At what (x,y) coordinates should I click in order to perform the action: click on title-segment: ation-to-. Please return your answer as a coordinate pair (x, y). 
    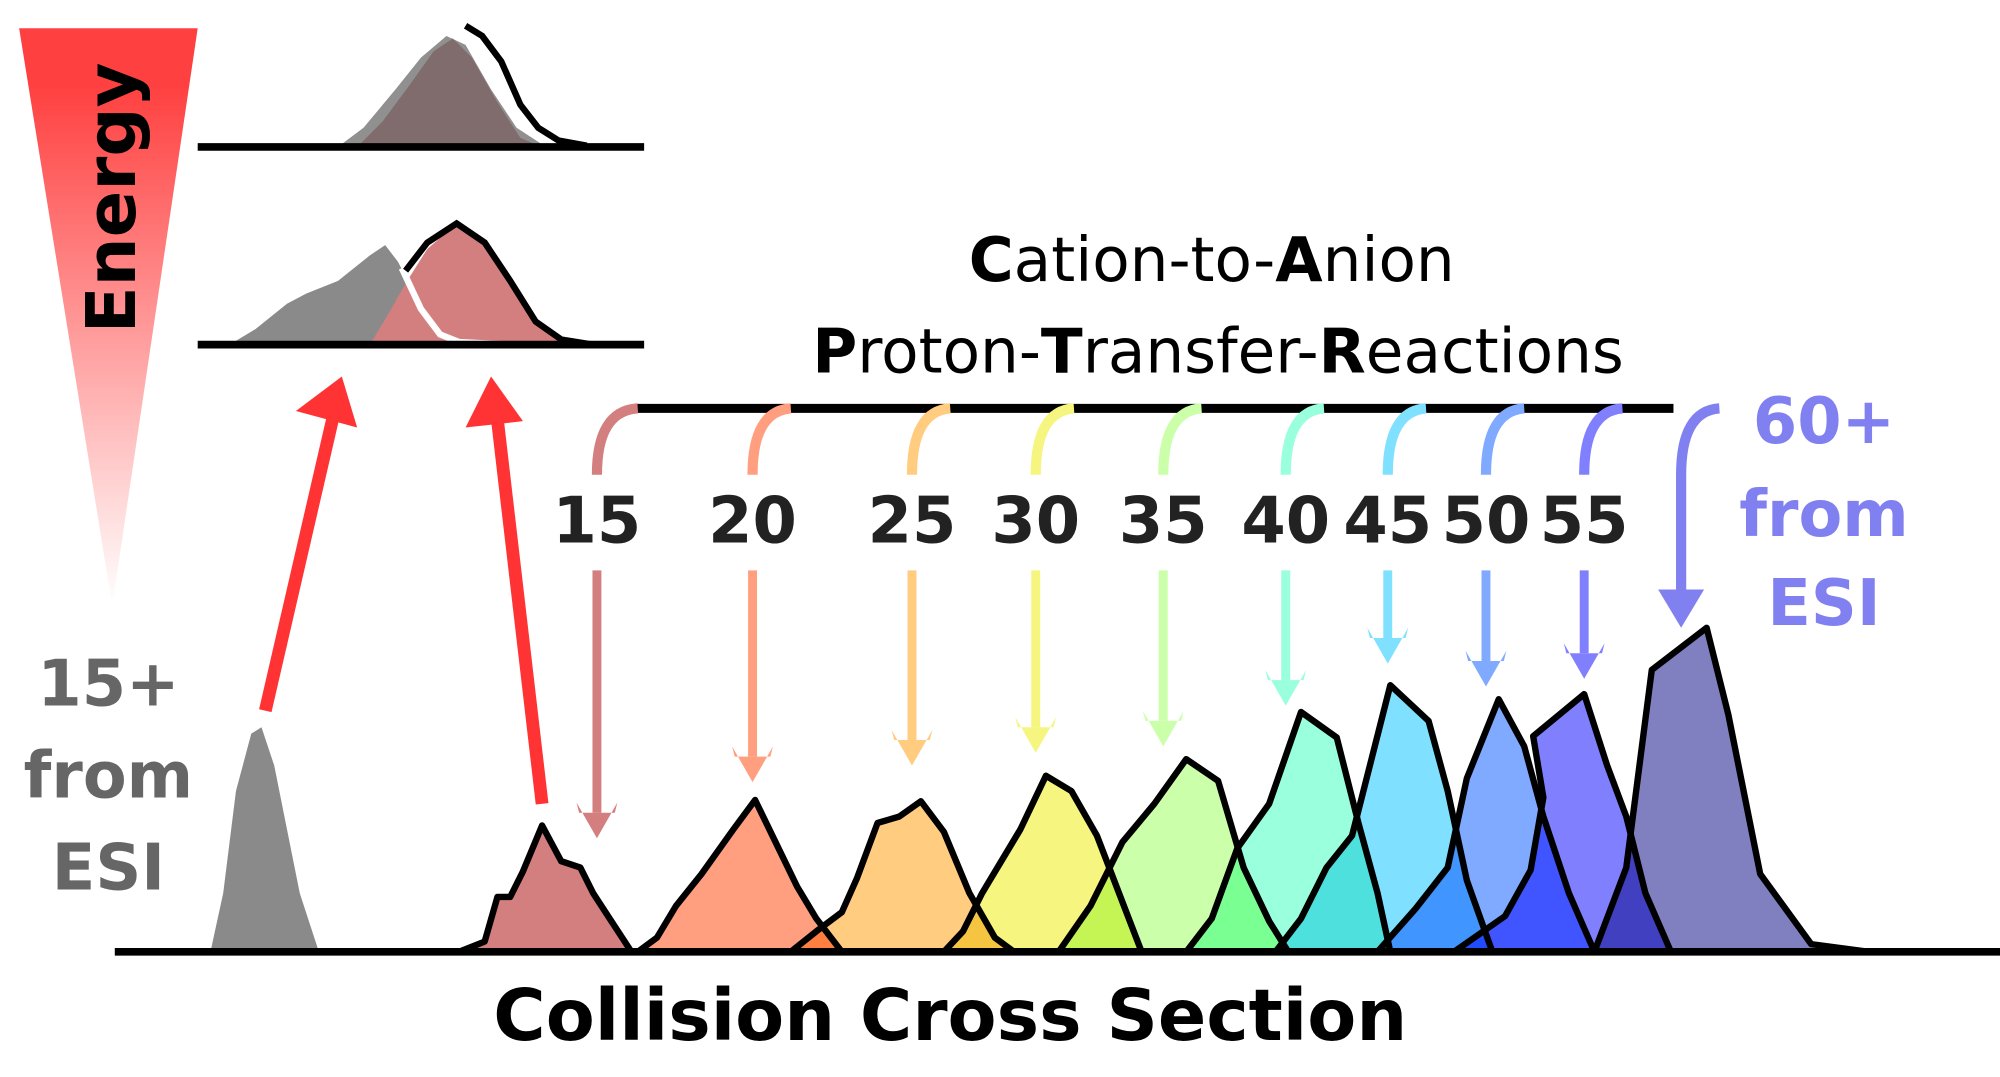
    Looking at the image, I should click on (1145, 260).